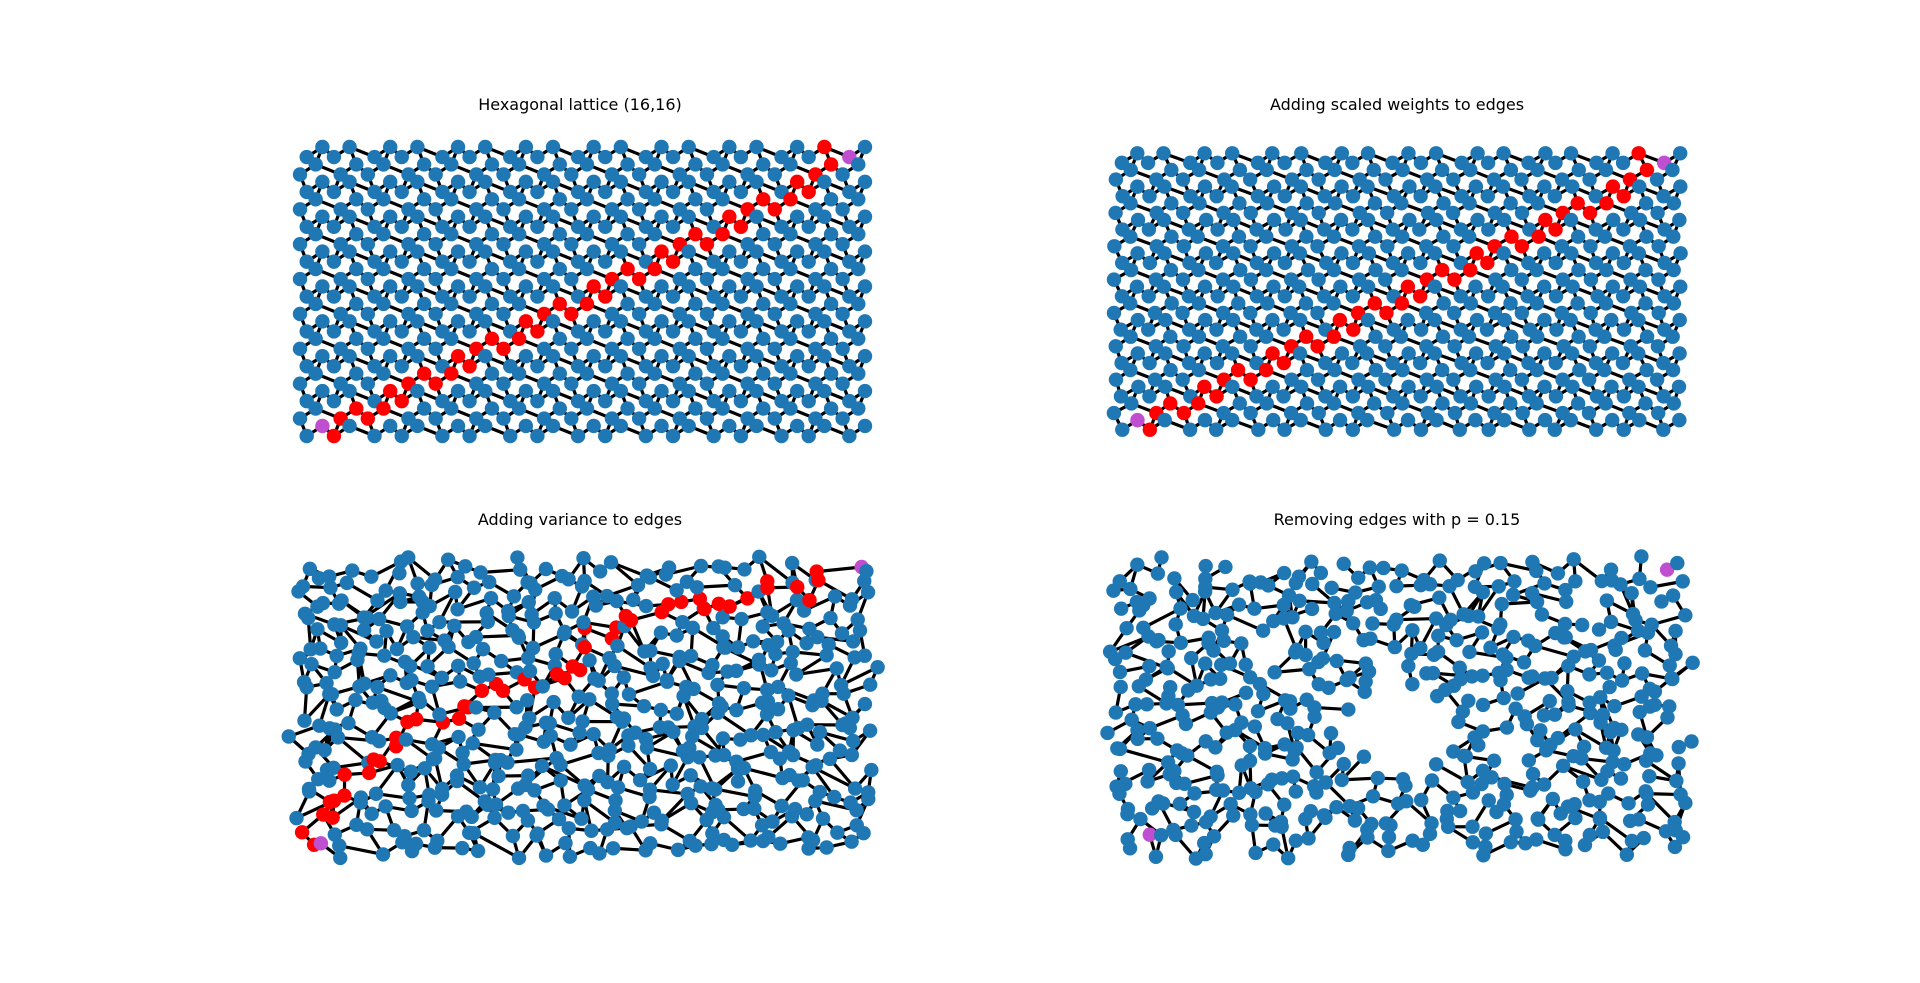 This screenshot has width=1920, height=983. Describe the element at coordinates (580, 519) in the screenshot. I see `panel-title: Adding variance to edges` at that location.